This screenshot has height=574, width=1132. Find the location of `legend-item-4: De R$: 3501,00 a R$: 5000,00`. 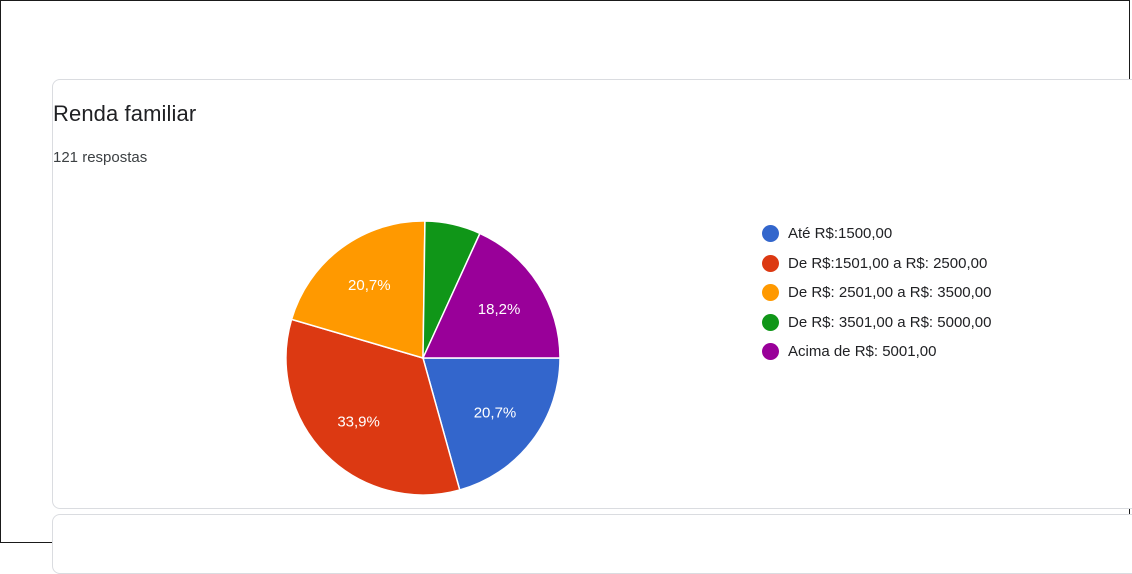

legend-item-4: De R$: 3501,00 a R$: 5000,00 is located at coordinates (876, 323).